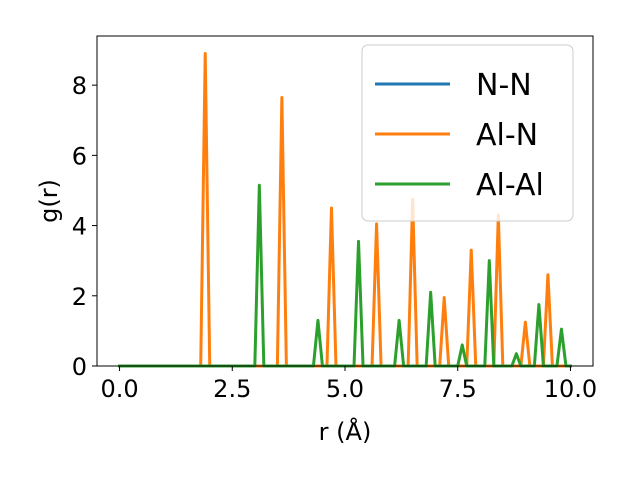 The image size is (640, 480). I want to click on legend-frame, so click(467, 133).